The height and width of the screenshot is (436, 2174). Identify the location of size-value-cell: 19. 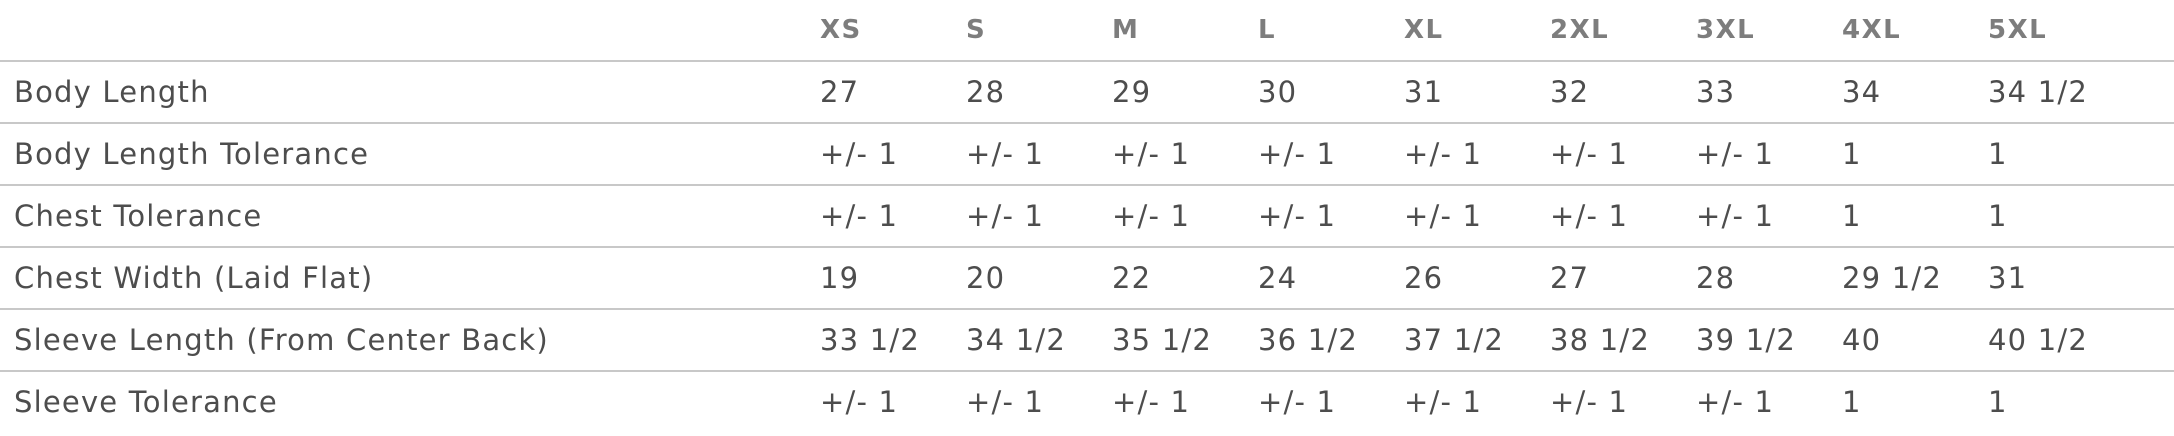
(879, 278).